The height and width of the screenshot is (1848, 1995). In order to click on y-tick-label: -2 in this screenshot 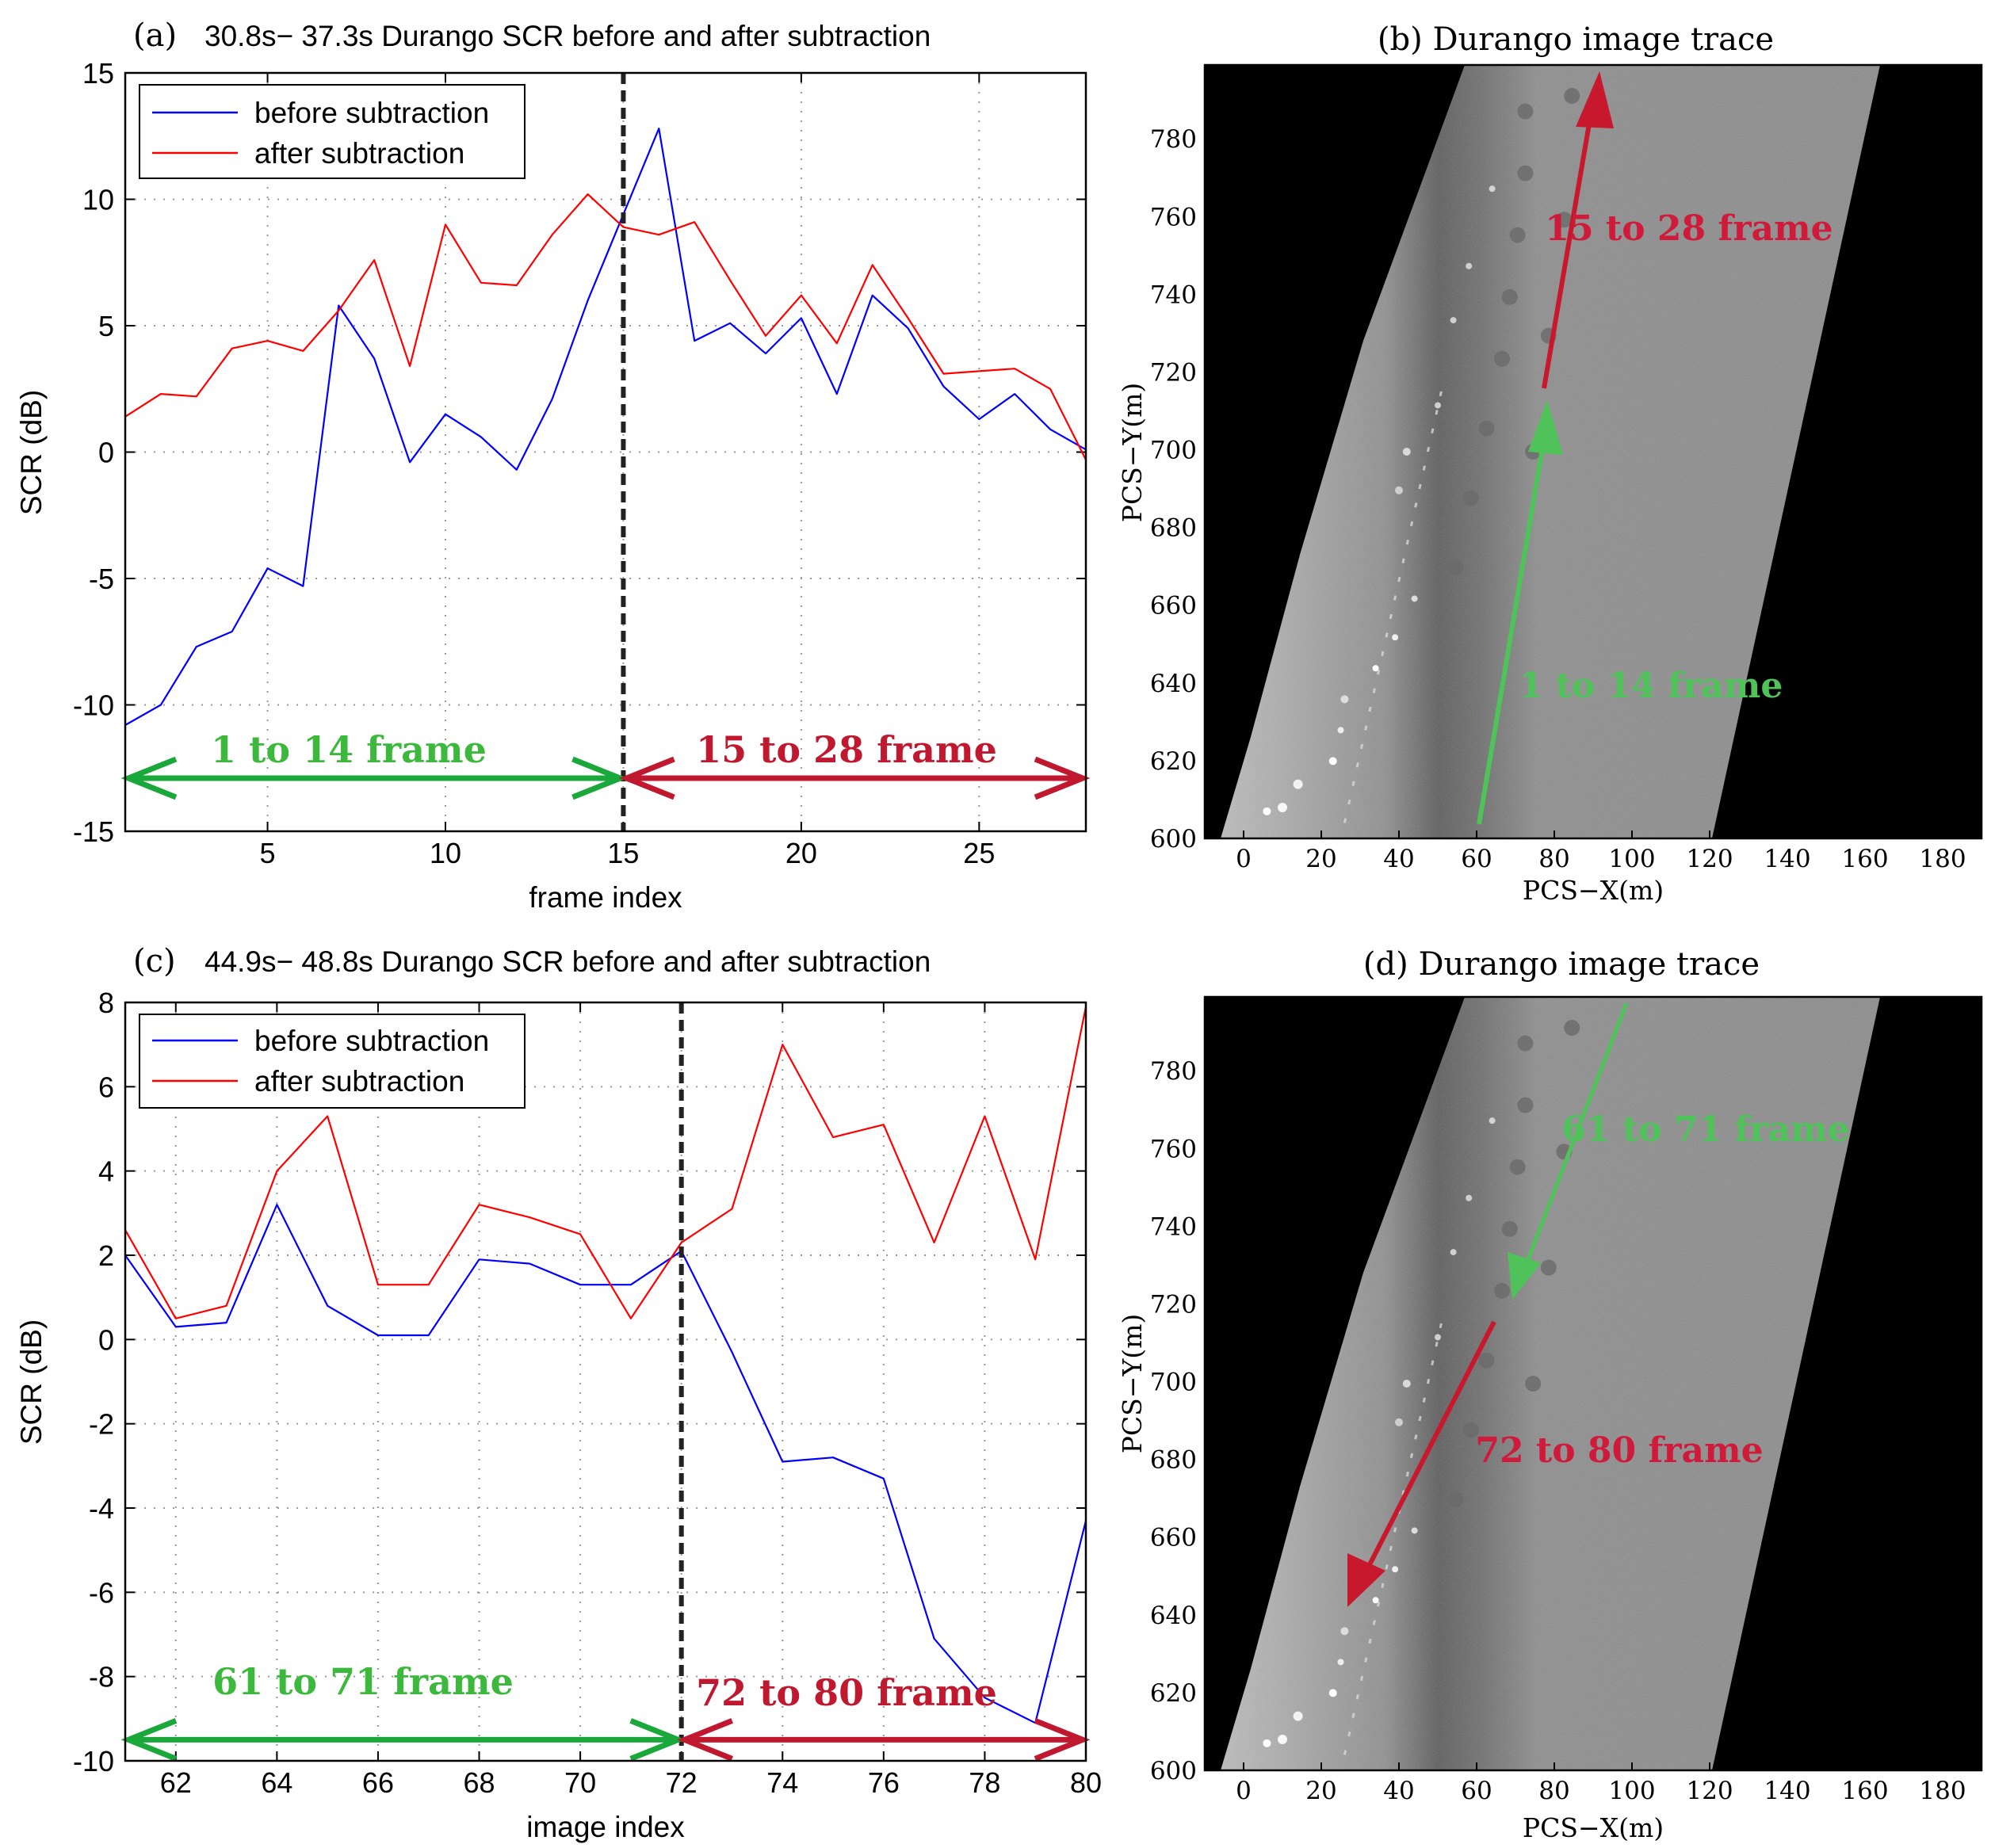, I will do `click(102, 1424)`.